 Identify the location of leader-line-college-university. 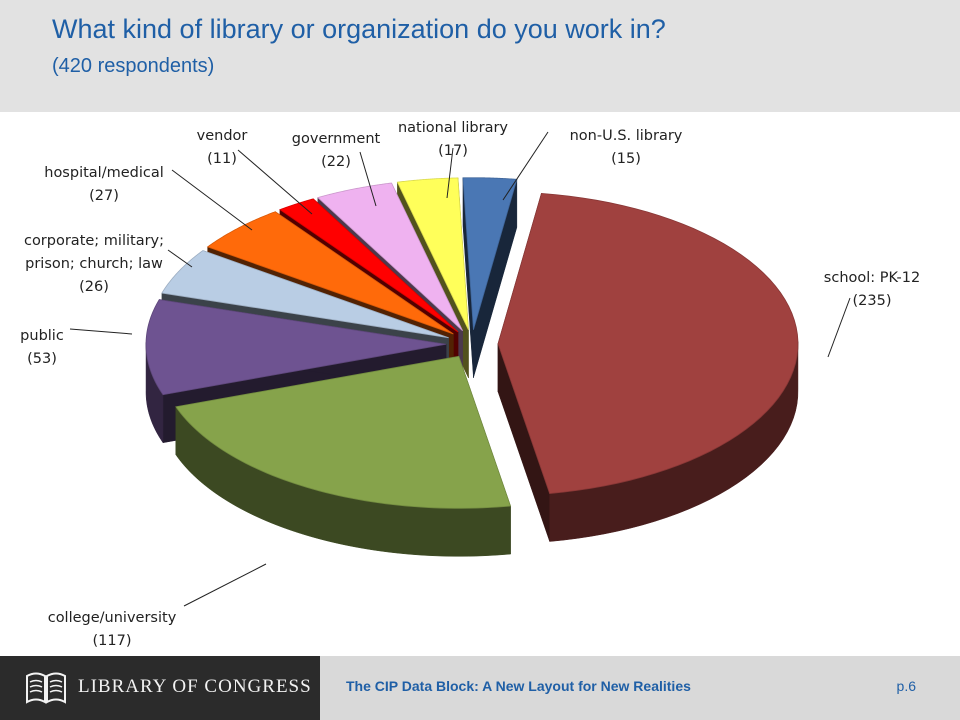
(225, 585).